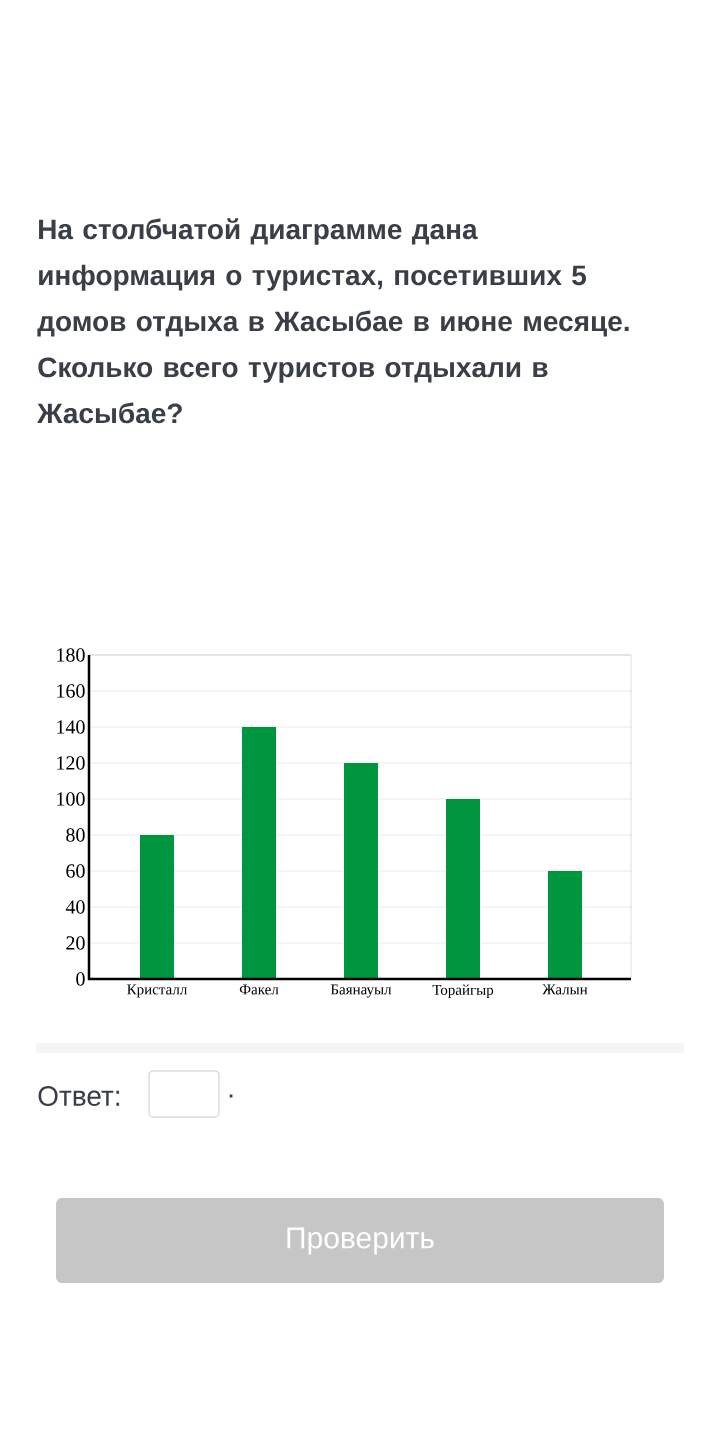  What do you see at coordinates (80, 979) in the screenshot?
I see `y-tick-label: 0` at bounding box center [80, 979].